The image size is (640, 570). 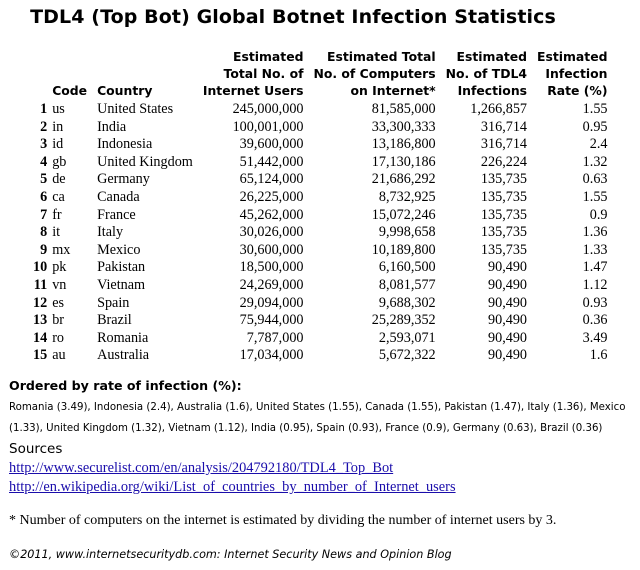 I want to click on infection-rate-cell: 1.55, so click(x=595, y=196).